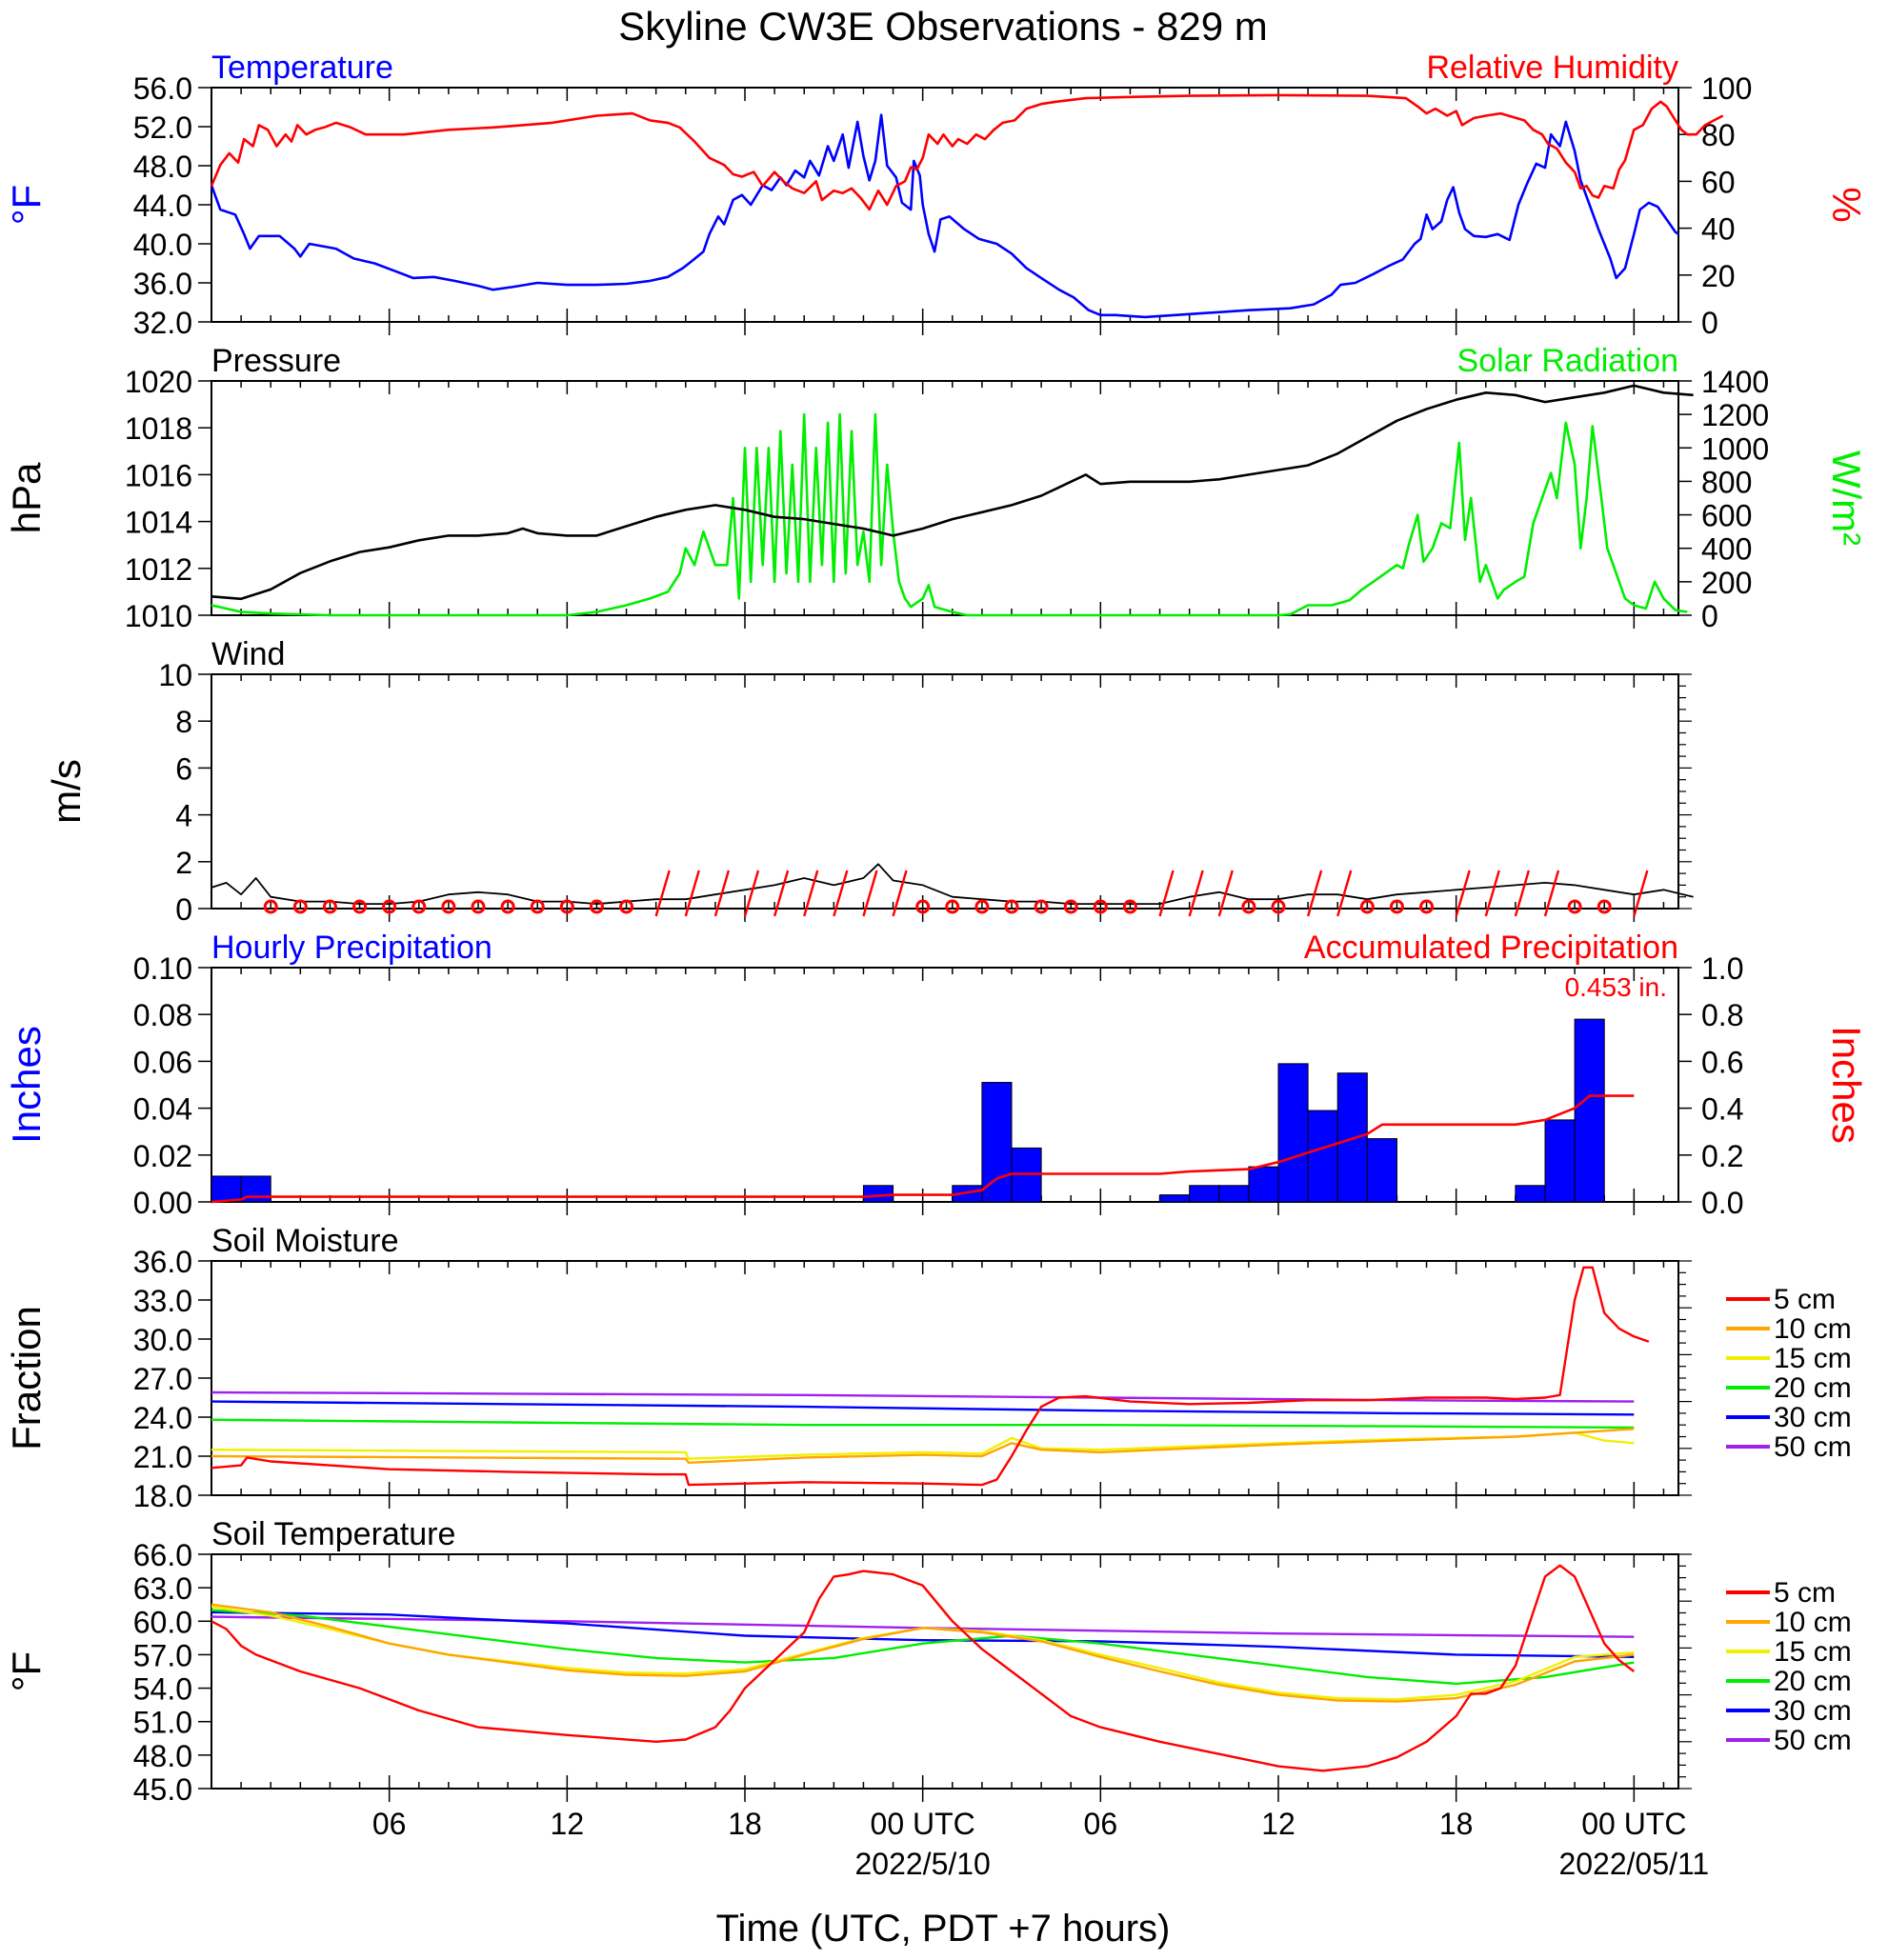  Describe the element at coordinates (1718, 276) in the screenshot. I see `y2-tick-label: 20` at that location.